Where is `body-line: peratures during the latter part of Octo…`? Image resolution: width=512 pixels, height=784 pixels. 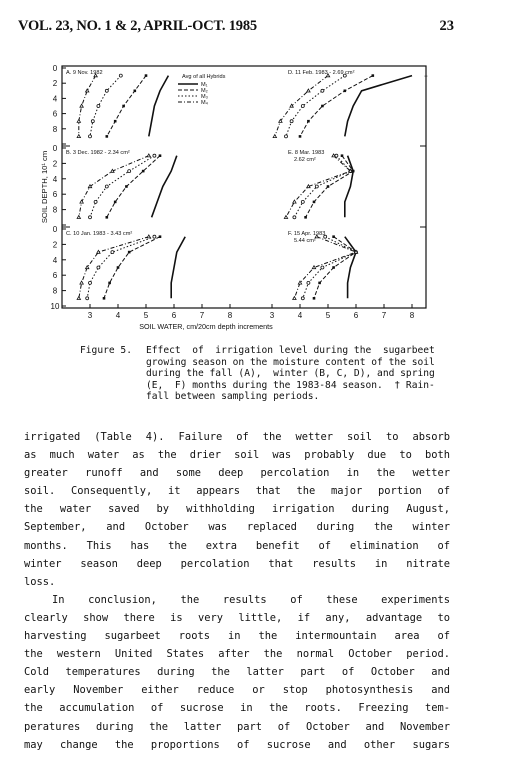 body-line: peratures during the latter part of Octo… is located at coordinates (237, 726).